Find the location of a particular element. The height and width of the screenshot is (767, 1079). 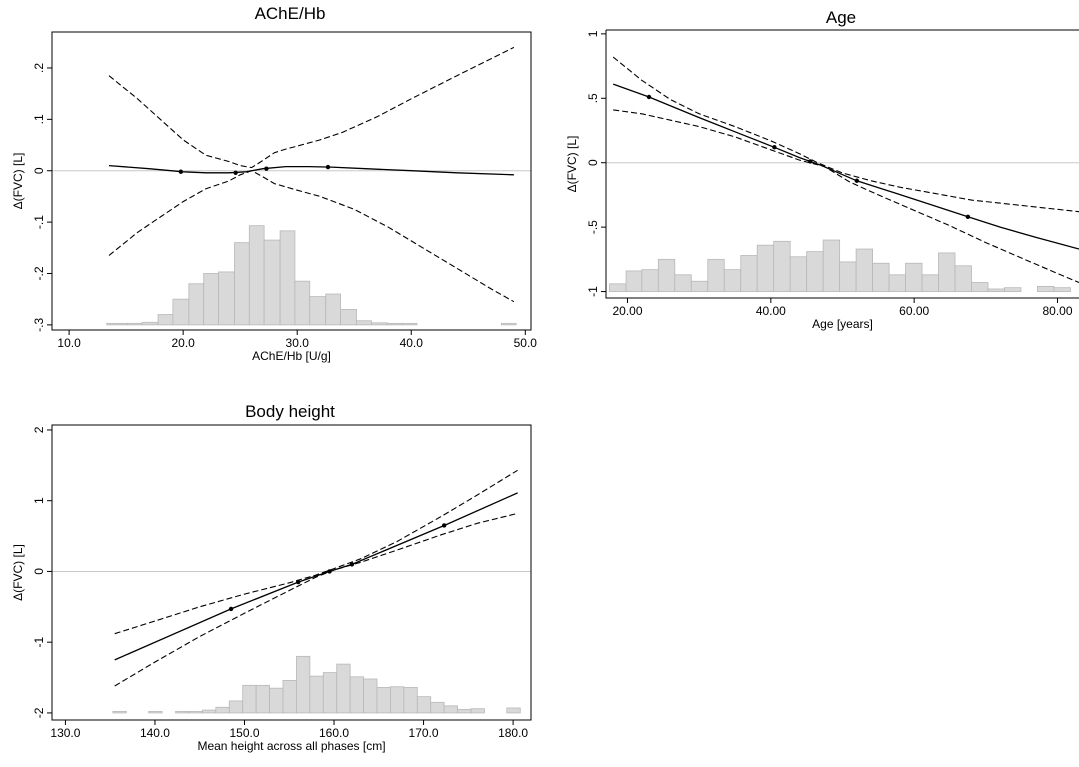

x-tick-label: 80.00 is located at coordinates (1057, 311).